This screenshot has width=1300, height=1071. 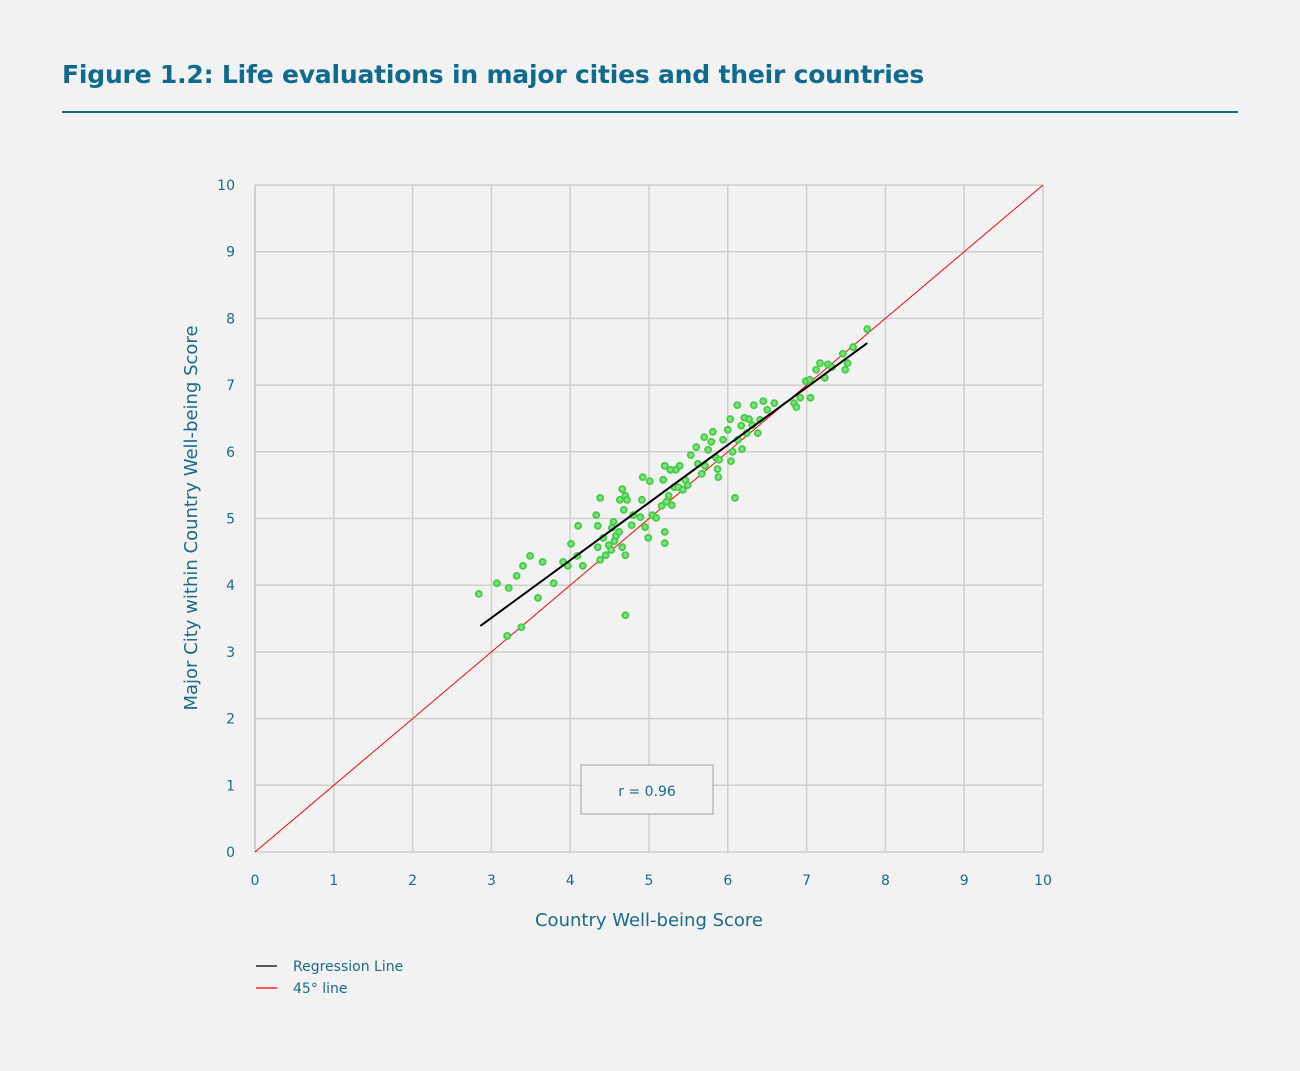 I want to click on y-tick-label: 1, so click(x=230, y=786).